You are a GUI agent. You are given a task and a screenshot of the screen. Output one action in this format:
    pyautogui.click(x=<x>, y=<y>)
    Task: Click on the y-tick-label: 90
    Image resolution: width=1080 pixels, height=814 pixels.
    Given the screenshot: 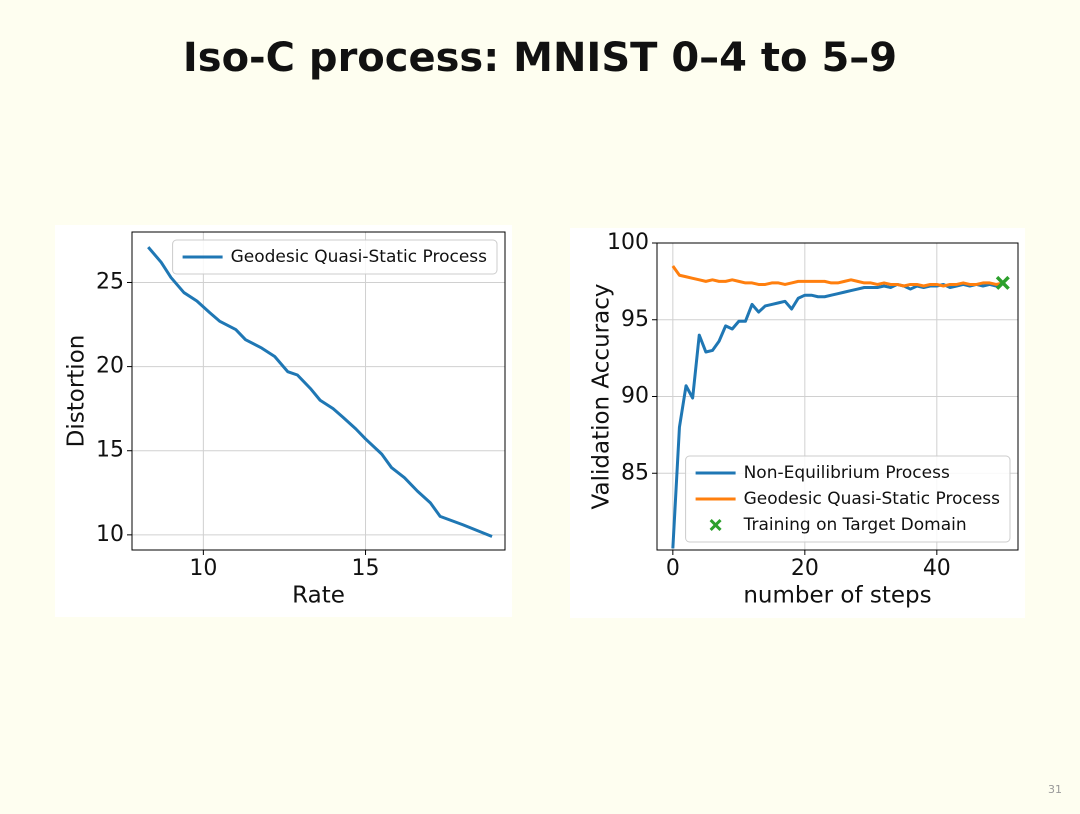 What is the action you would take?
    pyautogui.click(x=635, y=396)
    